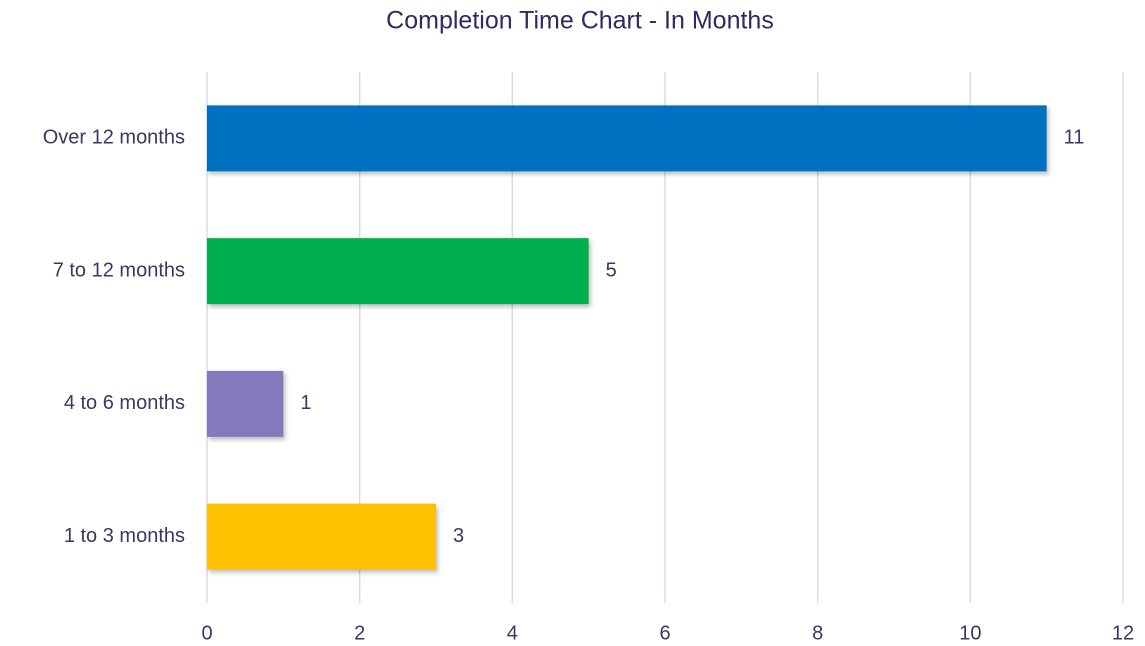 This screenshot has height=646, width=1145. What do you see at coordinates (580, 21) in the screenshot?
I see `chart-title: Completion Time Chart - In Months` at bounding box center [580, 21].